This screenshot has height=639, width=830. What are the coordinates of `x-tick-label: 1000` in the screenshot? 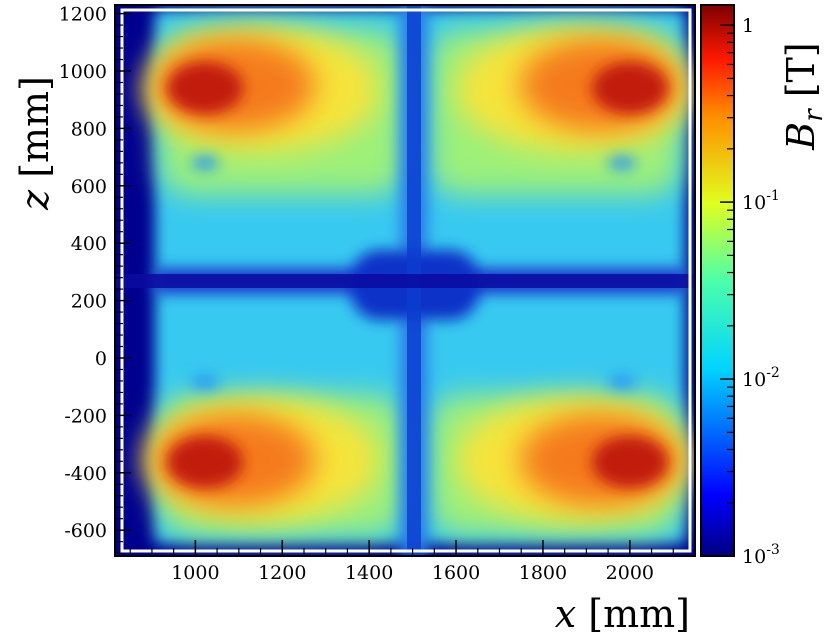 It's located at (195, 573).